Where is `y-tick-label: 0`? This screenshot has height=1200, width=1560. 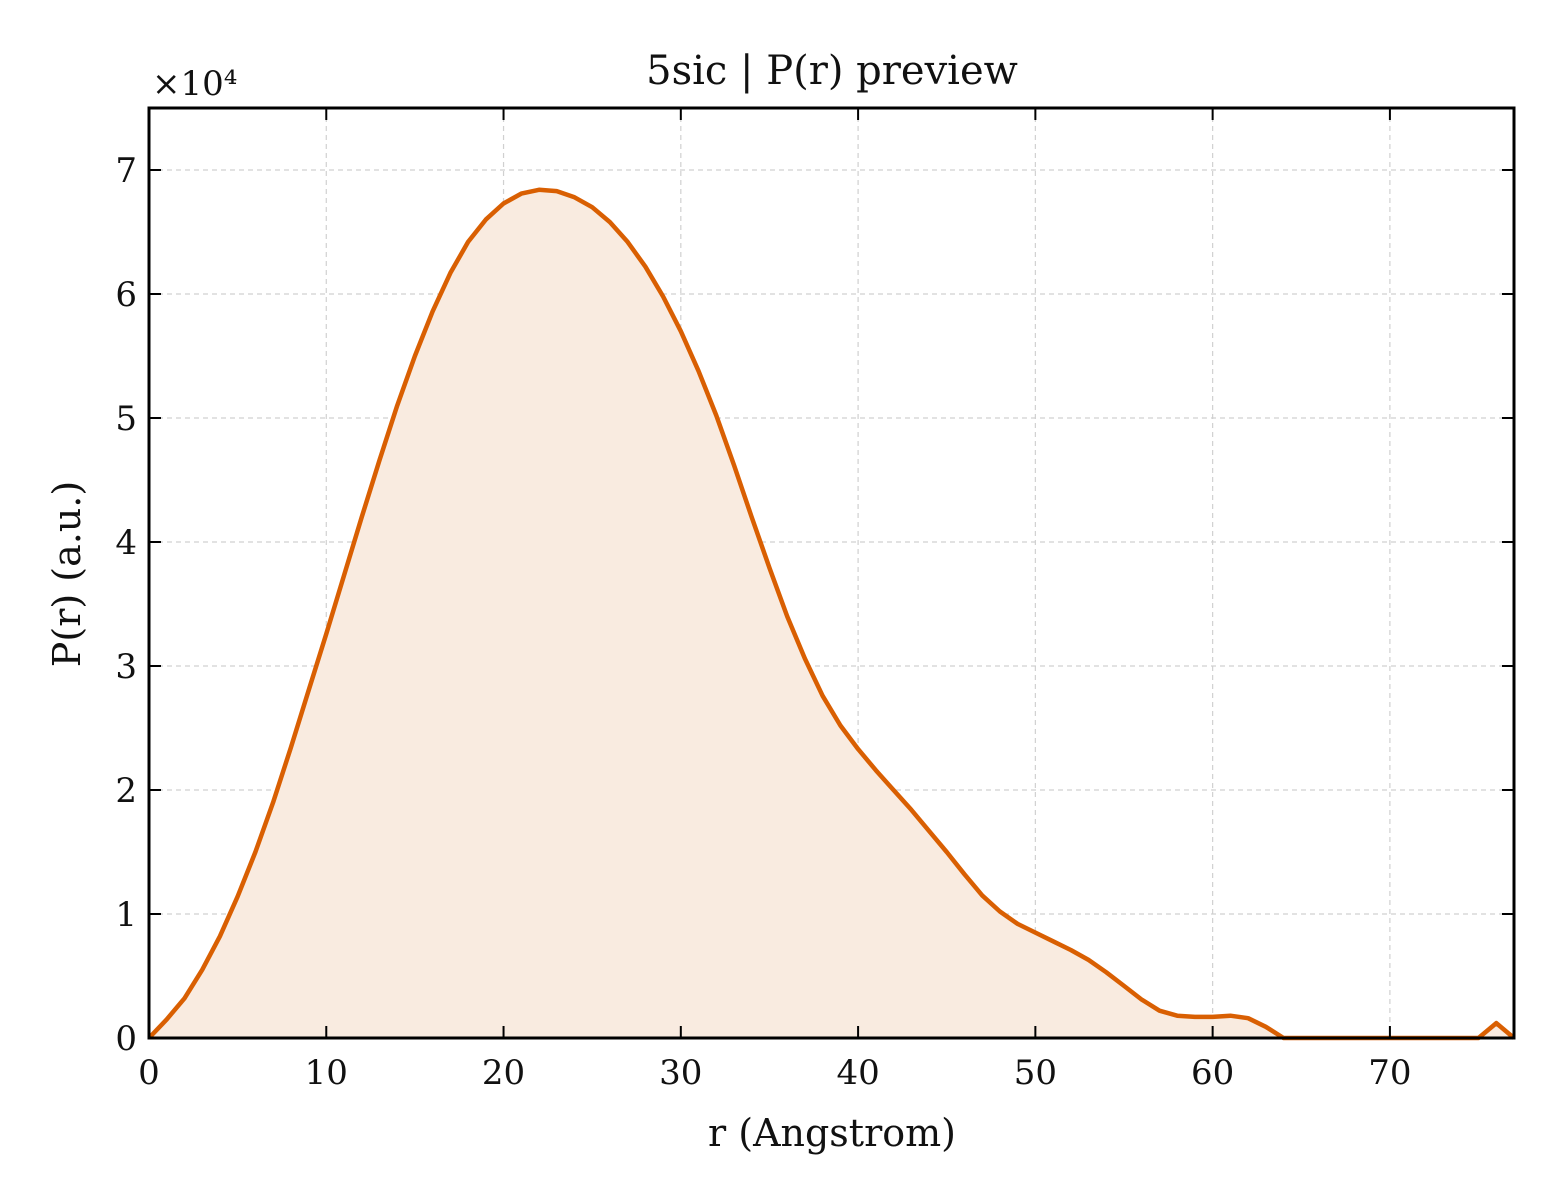
y-tick-label: 0 is located at coordinates (126, 1039).